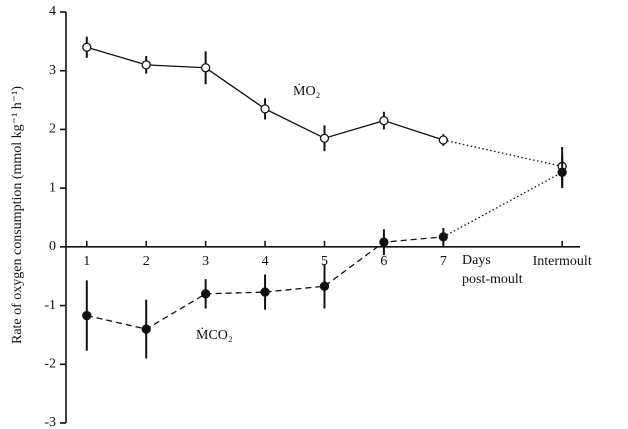  Describe the element at coordinates (214, 335) in the screenshot. I see `series-label: ṀCO₂` at that location.